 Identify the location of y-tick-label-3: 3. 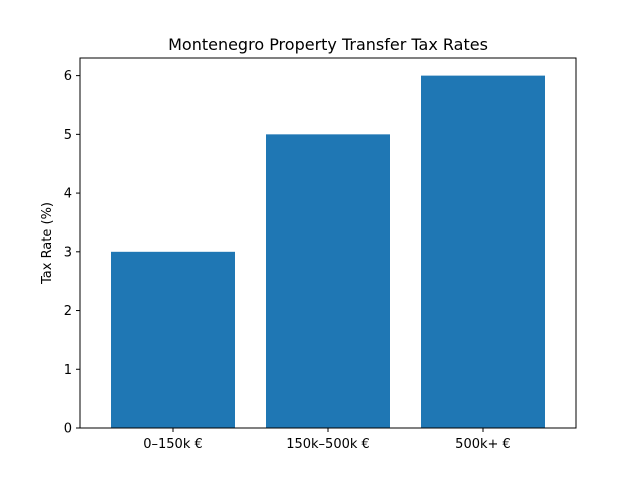
(68, 252).